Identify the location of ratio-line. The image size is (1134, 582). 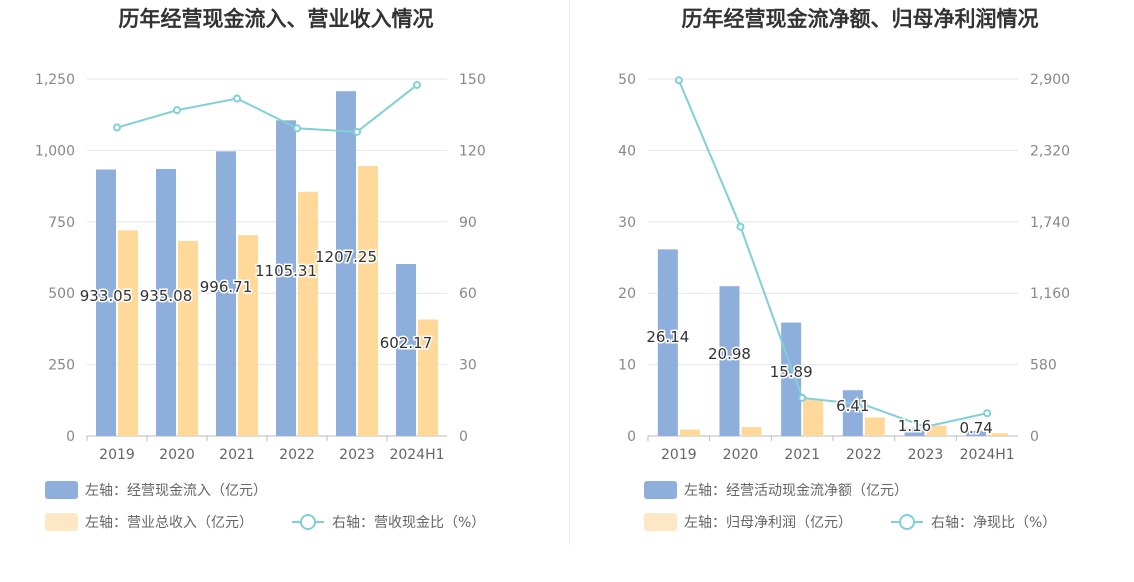
(267, 108).